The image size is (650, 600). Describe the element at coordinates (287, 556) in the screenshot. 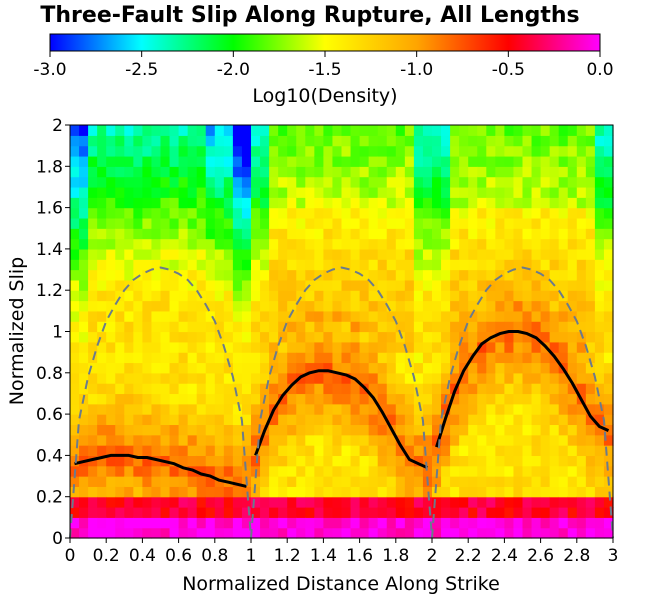

I see `x-tick-label: 1.2` at that location.